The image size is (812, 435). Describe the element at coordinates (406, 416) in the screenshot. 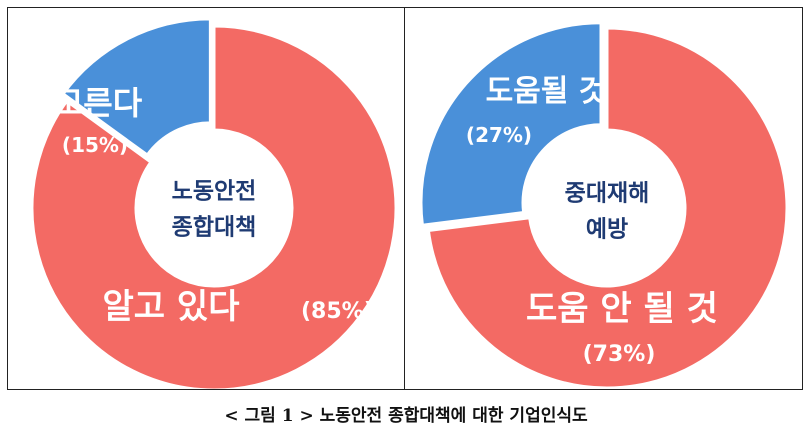

I see `figure-caption: < 그림 1 > 노동안전 종합대책에 대한 기업인식도` at that location.